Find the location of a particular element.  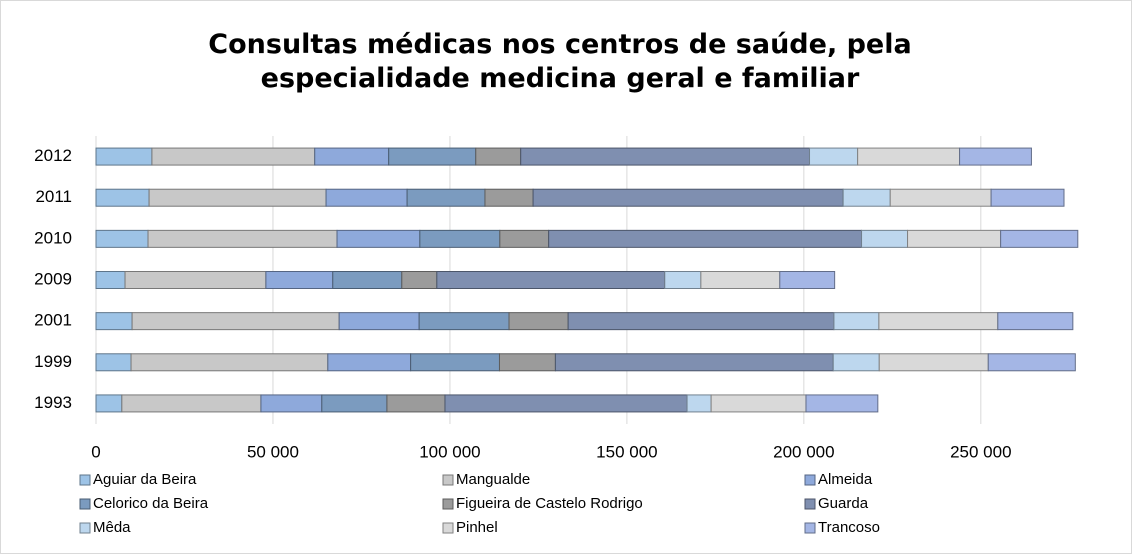

legend-label: Trancoso is located at coordinates (849, 527).